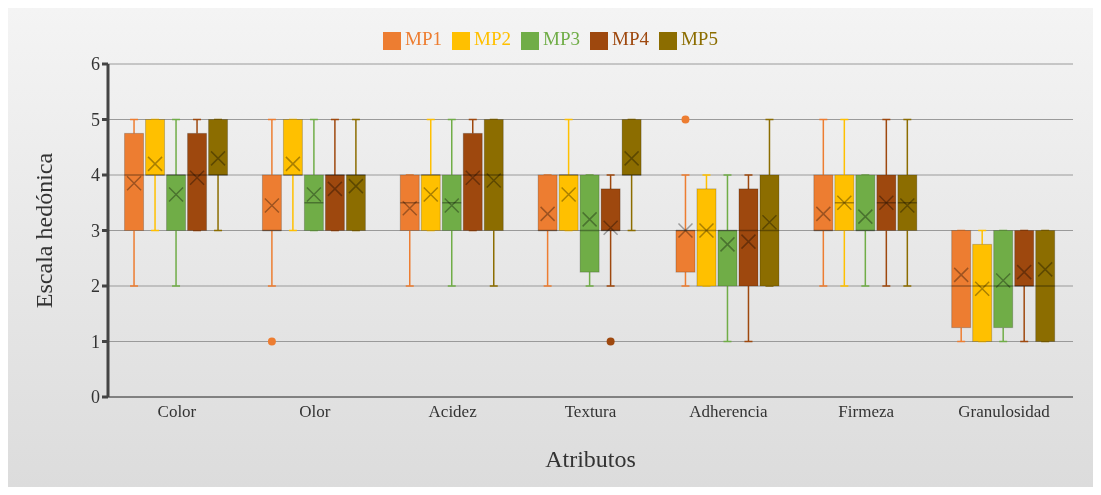 The width and height of the screenshot is (1101, 495). I want to click on y-tick-label: 2, so click(95, 286).